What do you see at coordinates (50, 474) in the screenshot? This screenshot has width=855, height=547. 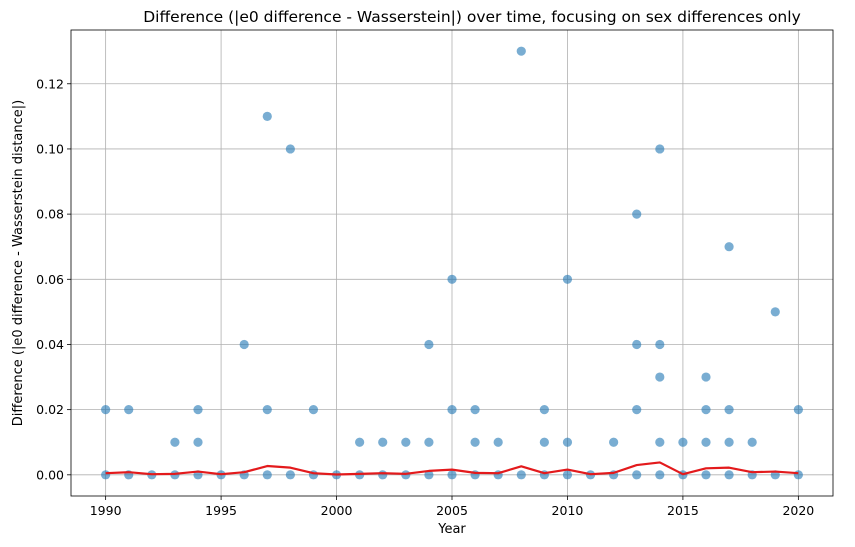 I see `y-tick-label: 0.00` at bounding box center [50, 474].